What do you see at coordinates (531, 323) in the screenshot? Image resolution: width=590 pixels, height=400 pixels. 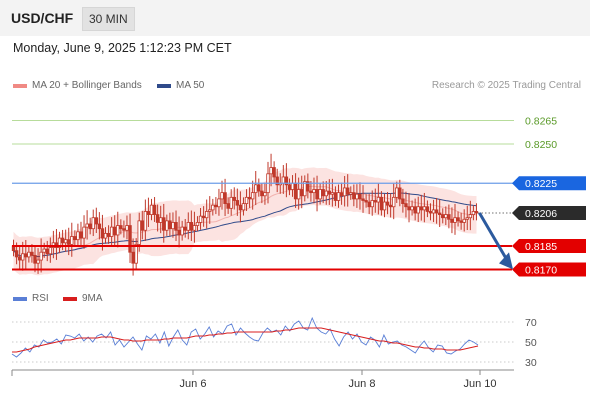 I see `rsi-tick-70: 70` at bounding box center [531, 323].